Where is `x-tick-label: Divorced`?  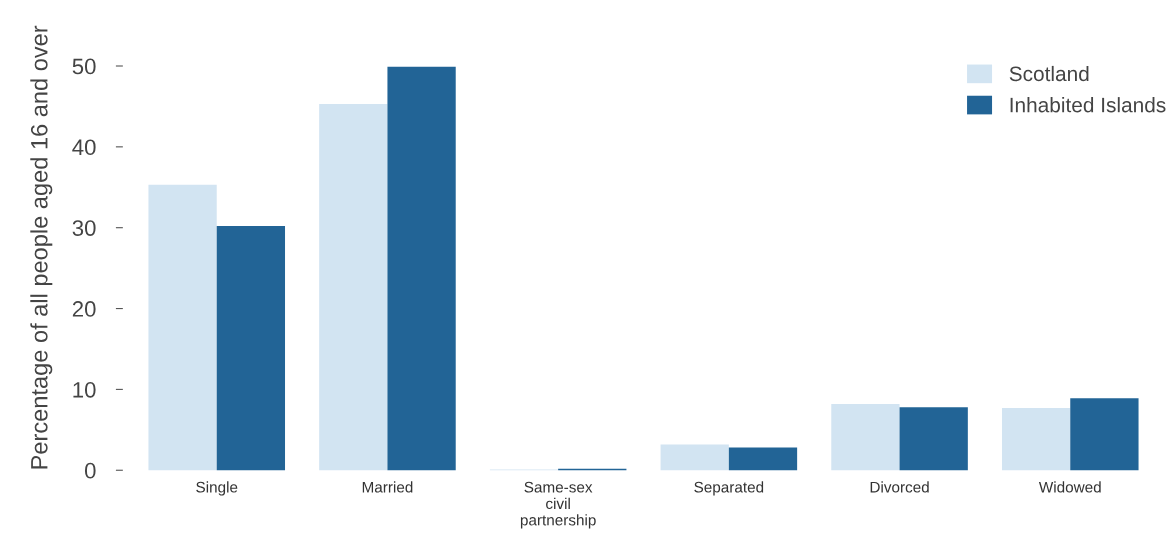 x-tick-label: Divorced is located at coordinates (899, 487).